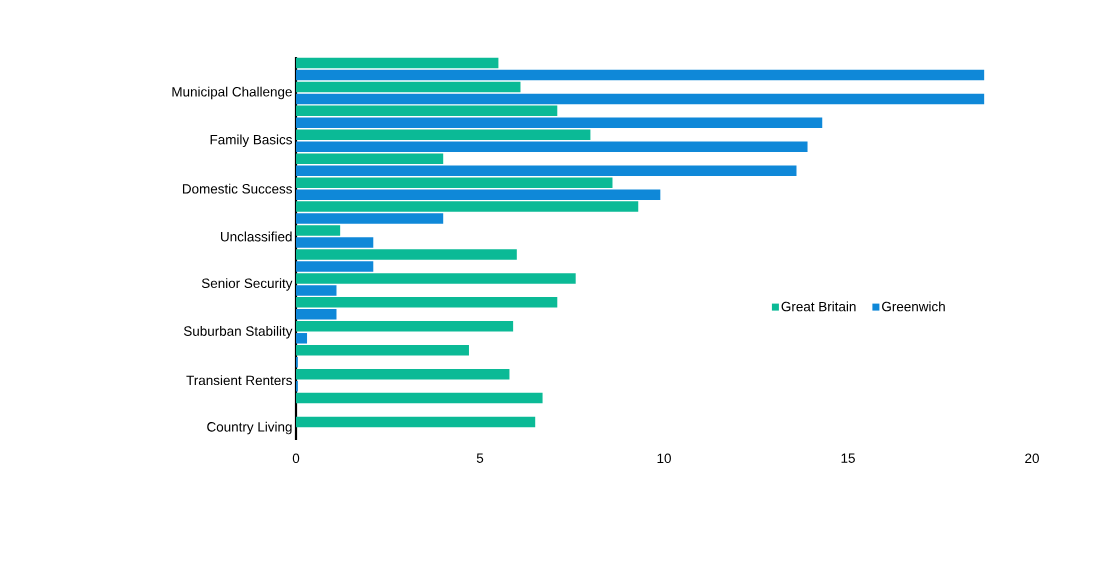  What do you see at coordinates (664, 458) in the screenshot?
I see `x-tick-label: 10` at bounding box center [664, 458].